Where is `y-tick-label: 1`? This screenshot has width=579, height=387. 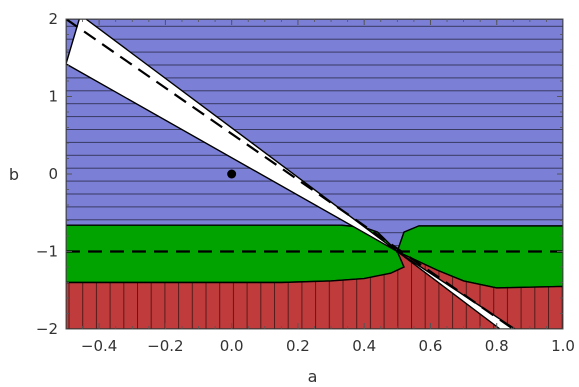
y-tick-label: 1 is located at coordinates (53, 97).